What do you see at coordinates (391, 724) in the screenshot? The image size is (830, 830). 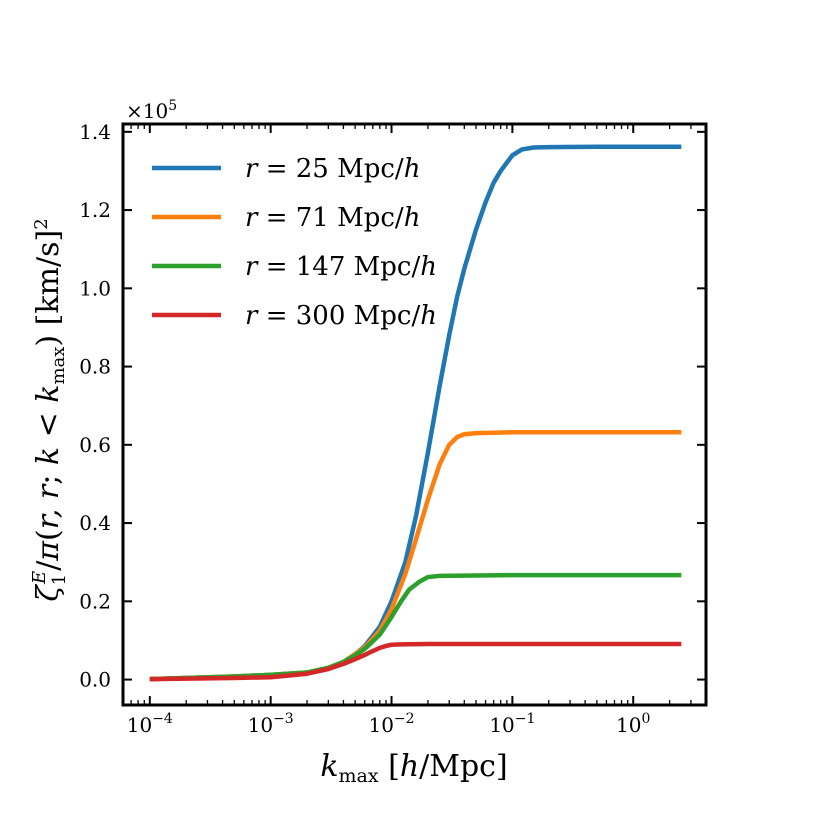 I see `x-tick-label: 10⁻²` at bounding box center [391, 724].